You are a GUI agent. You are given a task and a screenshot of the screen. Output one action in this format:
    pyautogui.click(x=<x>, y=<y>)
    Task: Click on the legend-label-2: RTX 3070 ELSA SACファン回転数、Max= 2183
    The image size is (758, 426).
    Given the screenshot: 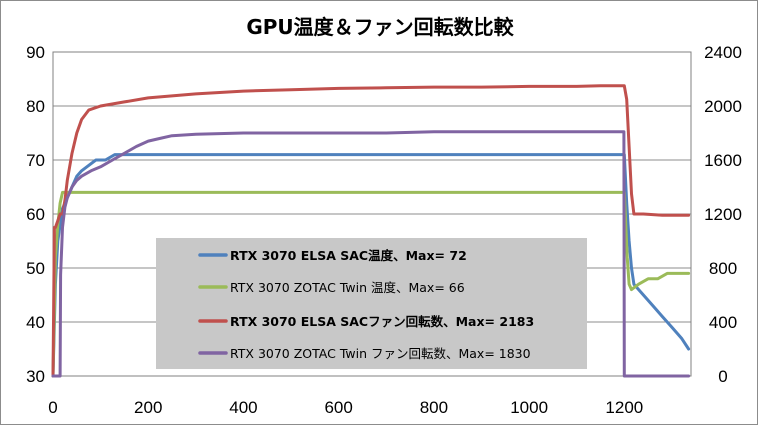 What is the action you would take?
    pyautogui.click(x=382, y=321)
    